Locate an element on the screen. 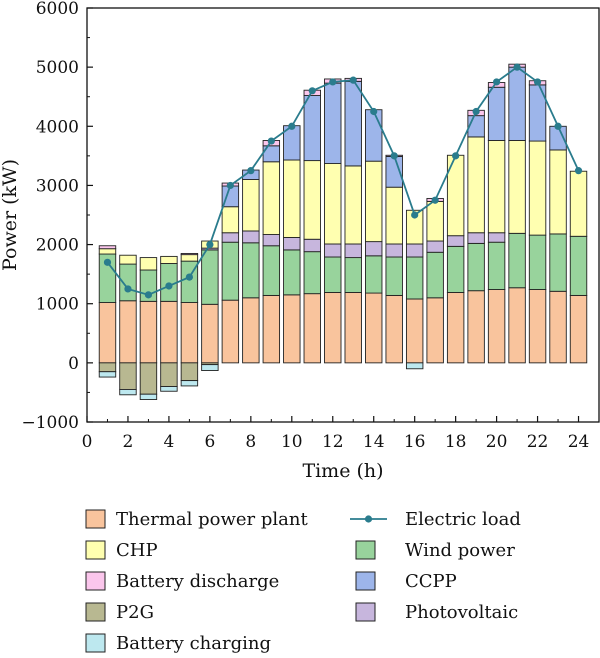 This screenshot has height=658, width=600. y-tick-label: 4000 is located at coordinates (57, 127).